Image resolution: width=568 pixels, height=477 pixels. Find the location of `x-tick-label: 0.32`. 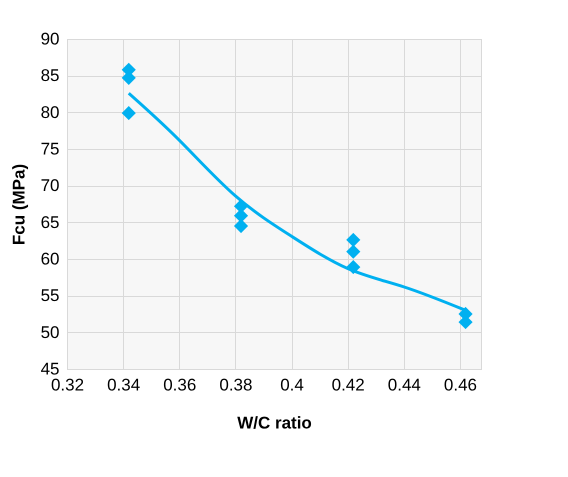

x-tick-label: 0.32 is located at coordinates (67, 385).